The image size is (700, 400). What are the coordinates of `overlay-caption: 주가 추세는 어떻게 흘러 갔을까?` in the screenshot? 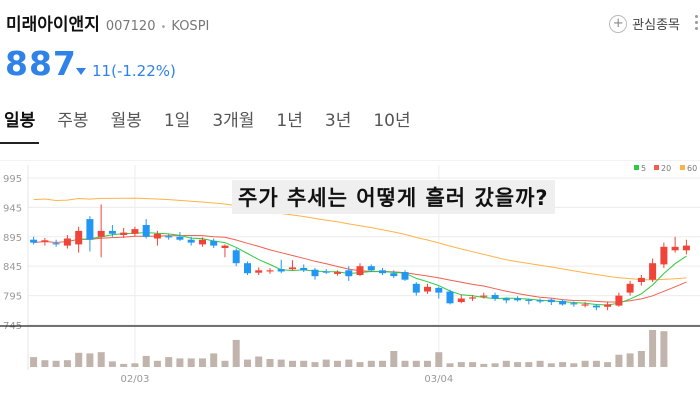 It's located at (393, 197).